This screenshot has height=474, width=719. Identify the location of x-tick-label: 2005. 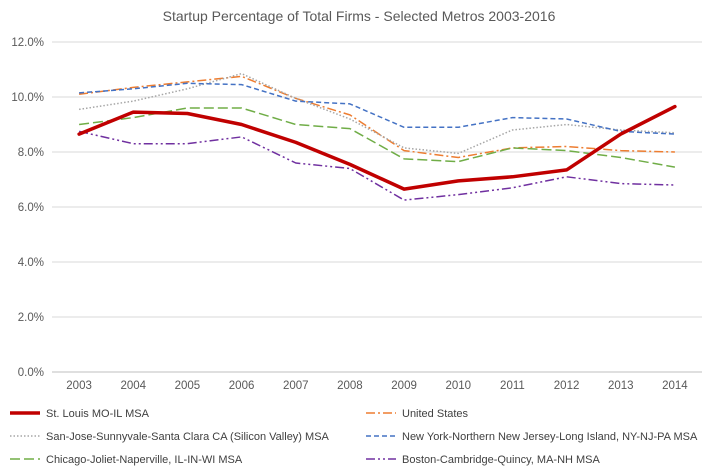
(188, 386).